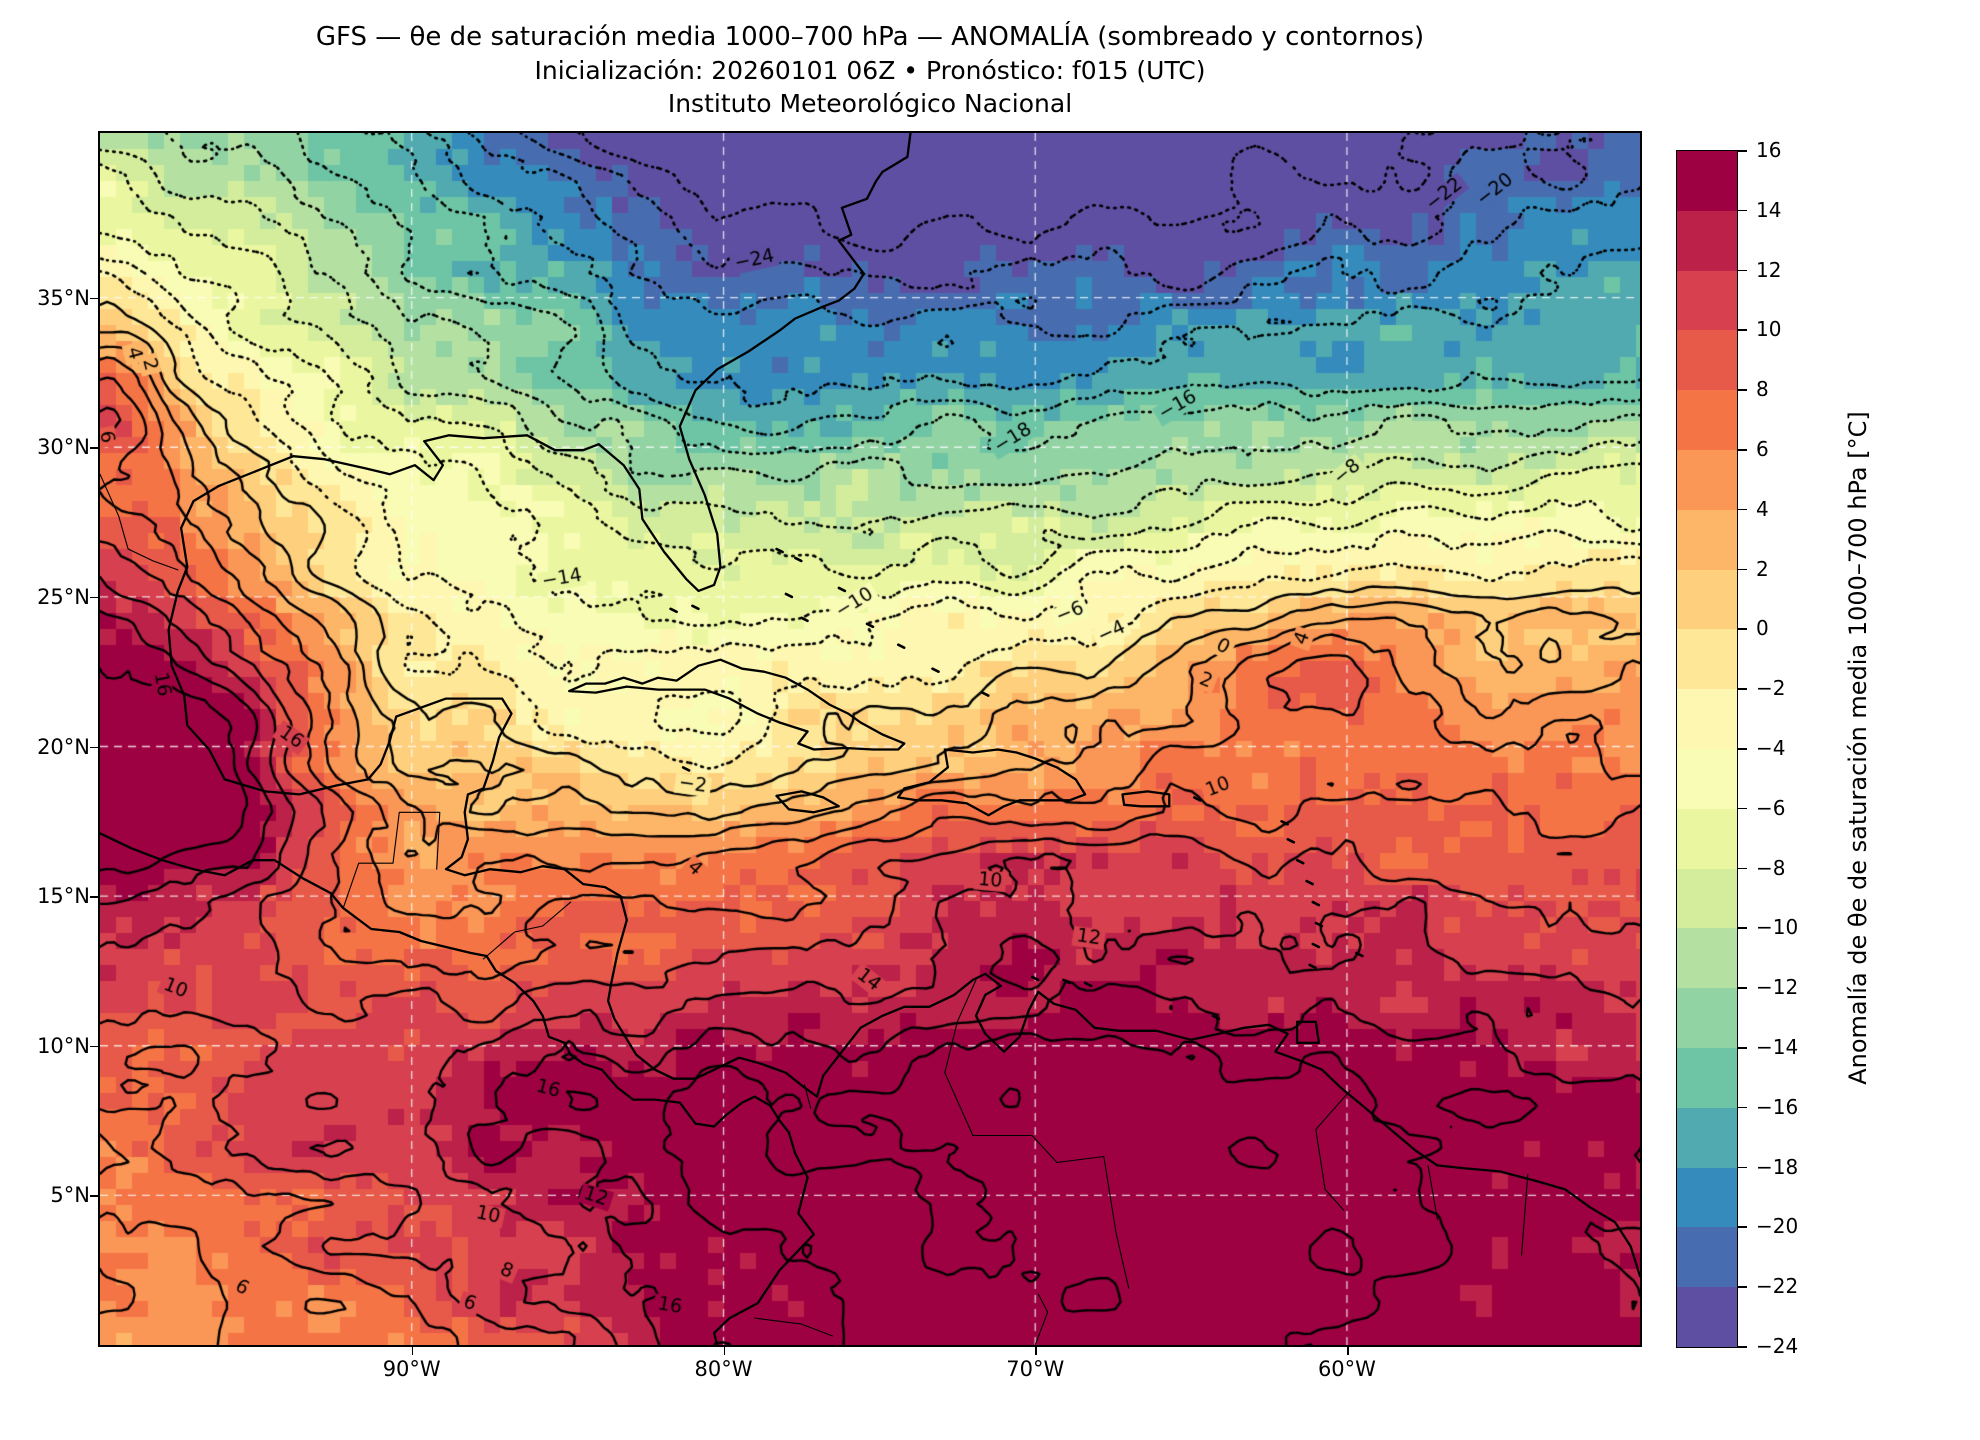 This screenshot has width=1980, height=1440. Describe the element at coordinates (1777, 1166) in the screenshot. I see `colorbar-tick-label: −18` at that location.